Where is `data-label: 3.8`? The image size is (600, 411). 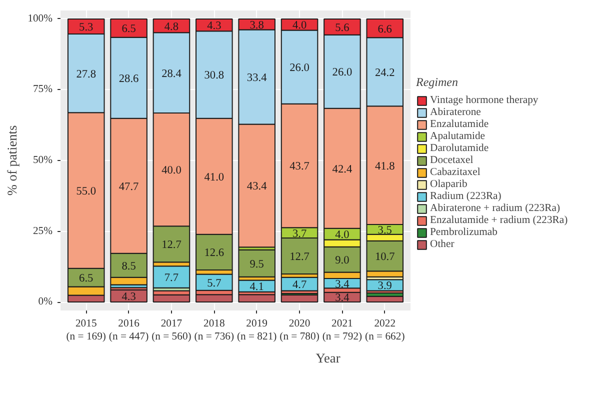
data-label: 3.8 is located at coordinates (257, 25).